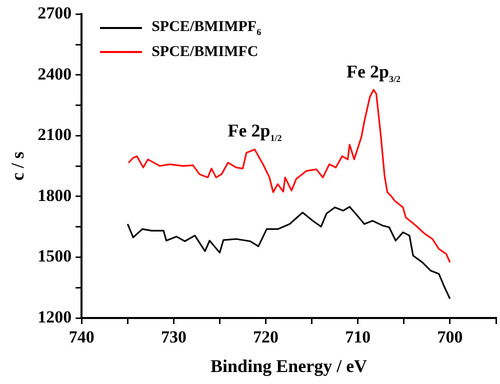 The width and height of the screenshot is (500, 384). I want to click on y-tick-label: 1500, so click(55, 256).